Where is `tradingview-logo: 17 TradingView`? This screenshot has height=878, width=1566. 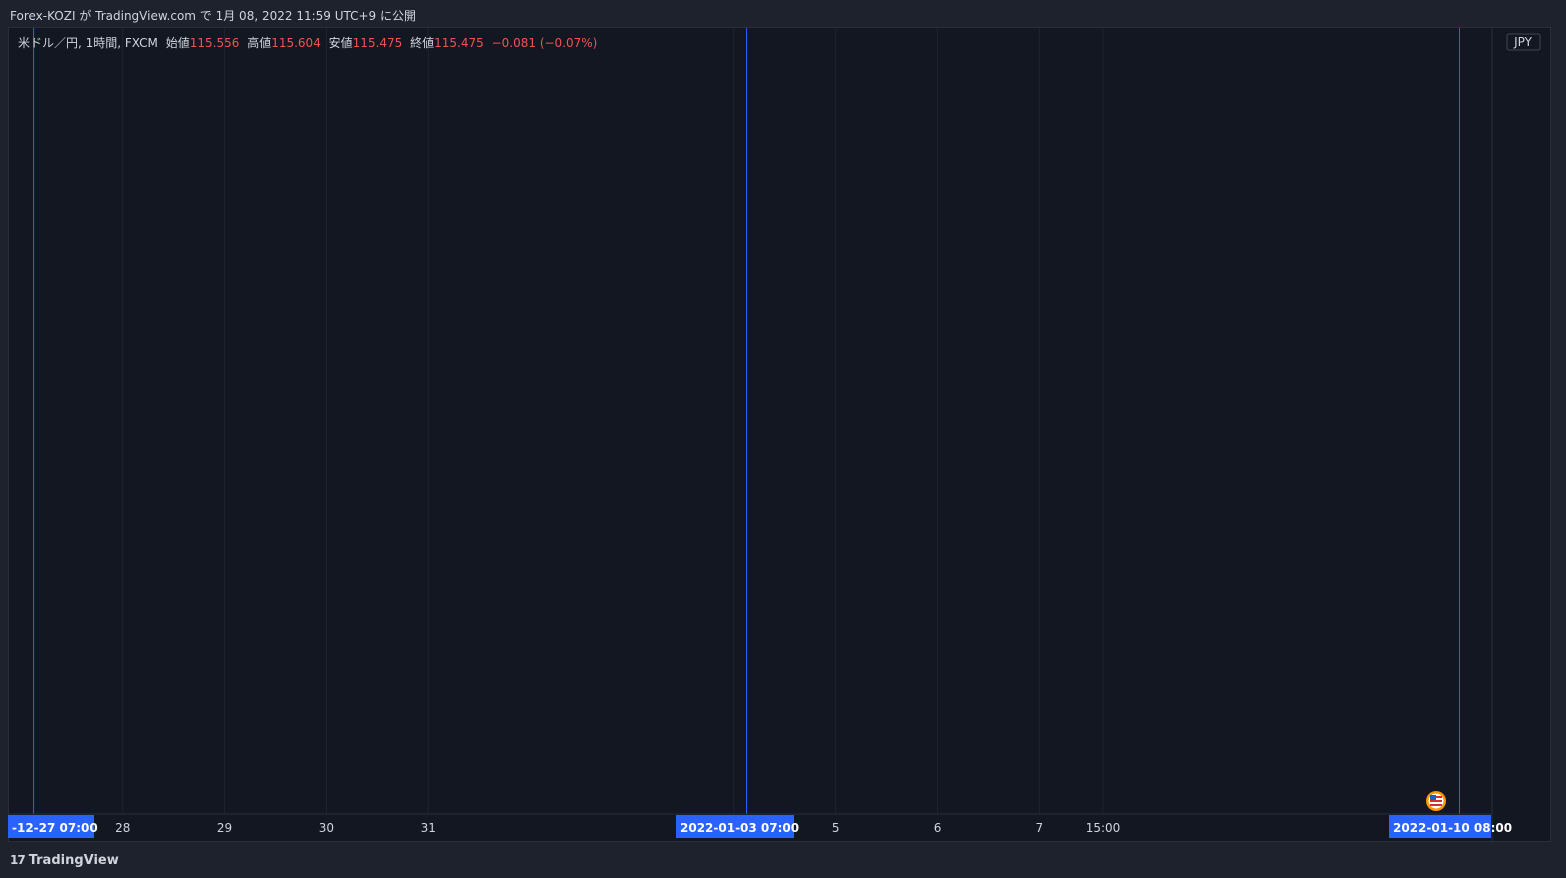
tradingview-logo: 17 TradingView is located at coordinates (64, 860).